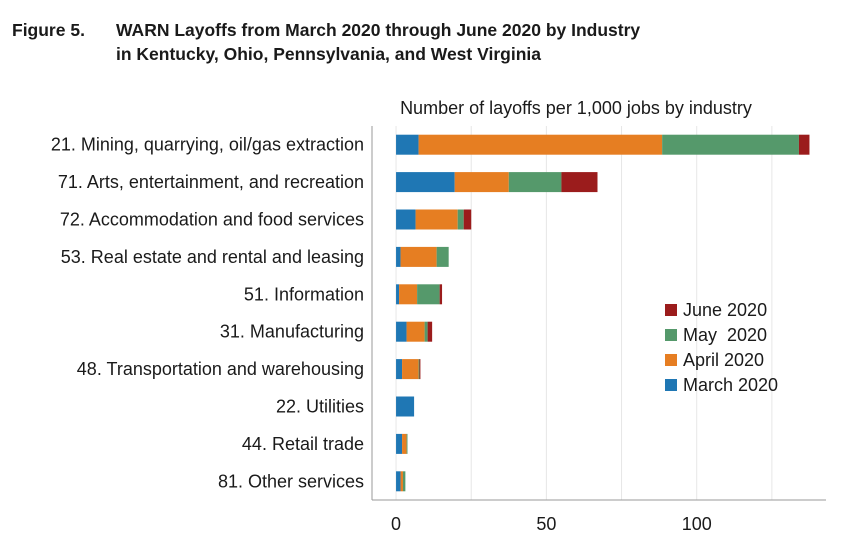  What do you see at coordinates (725, 310) in the screenshot?
I see `legend-label: June 2020` at bounding box center [725, 310].